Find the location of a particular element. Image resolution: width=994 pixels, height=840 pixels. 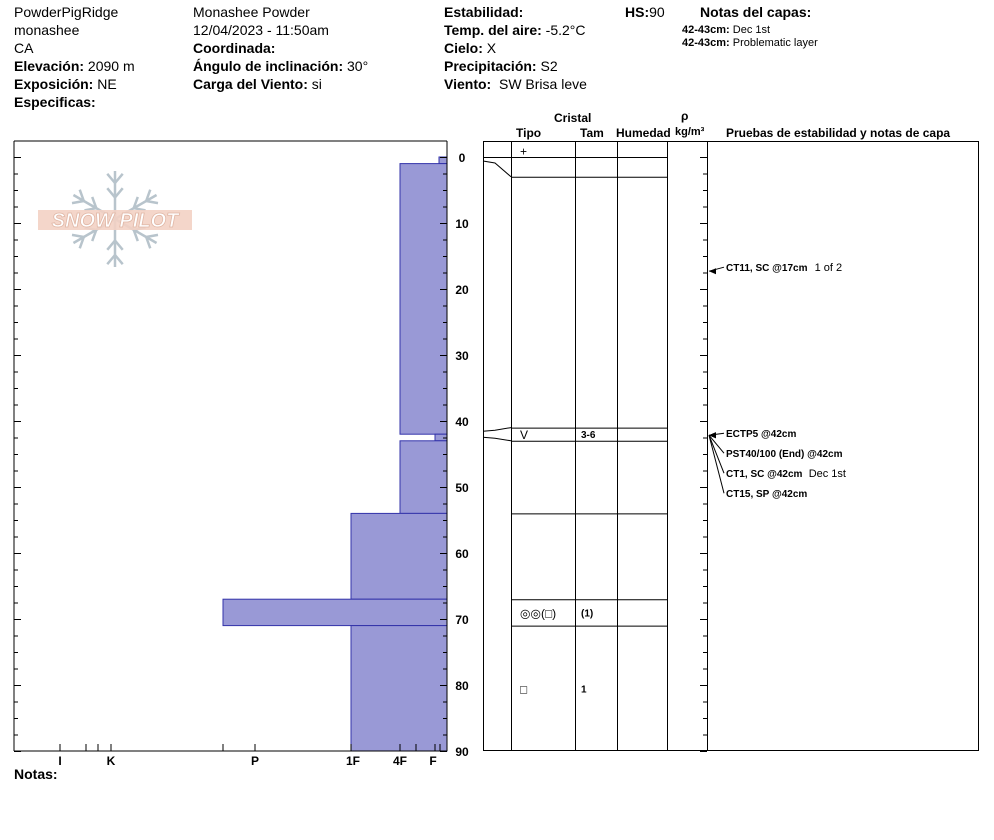

snow-height: HS:90 is located at coordinates (645, 12).